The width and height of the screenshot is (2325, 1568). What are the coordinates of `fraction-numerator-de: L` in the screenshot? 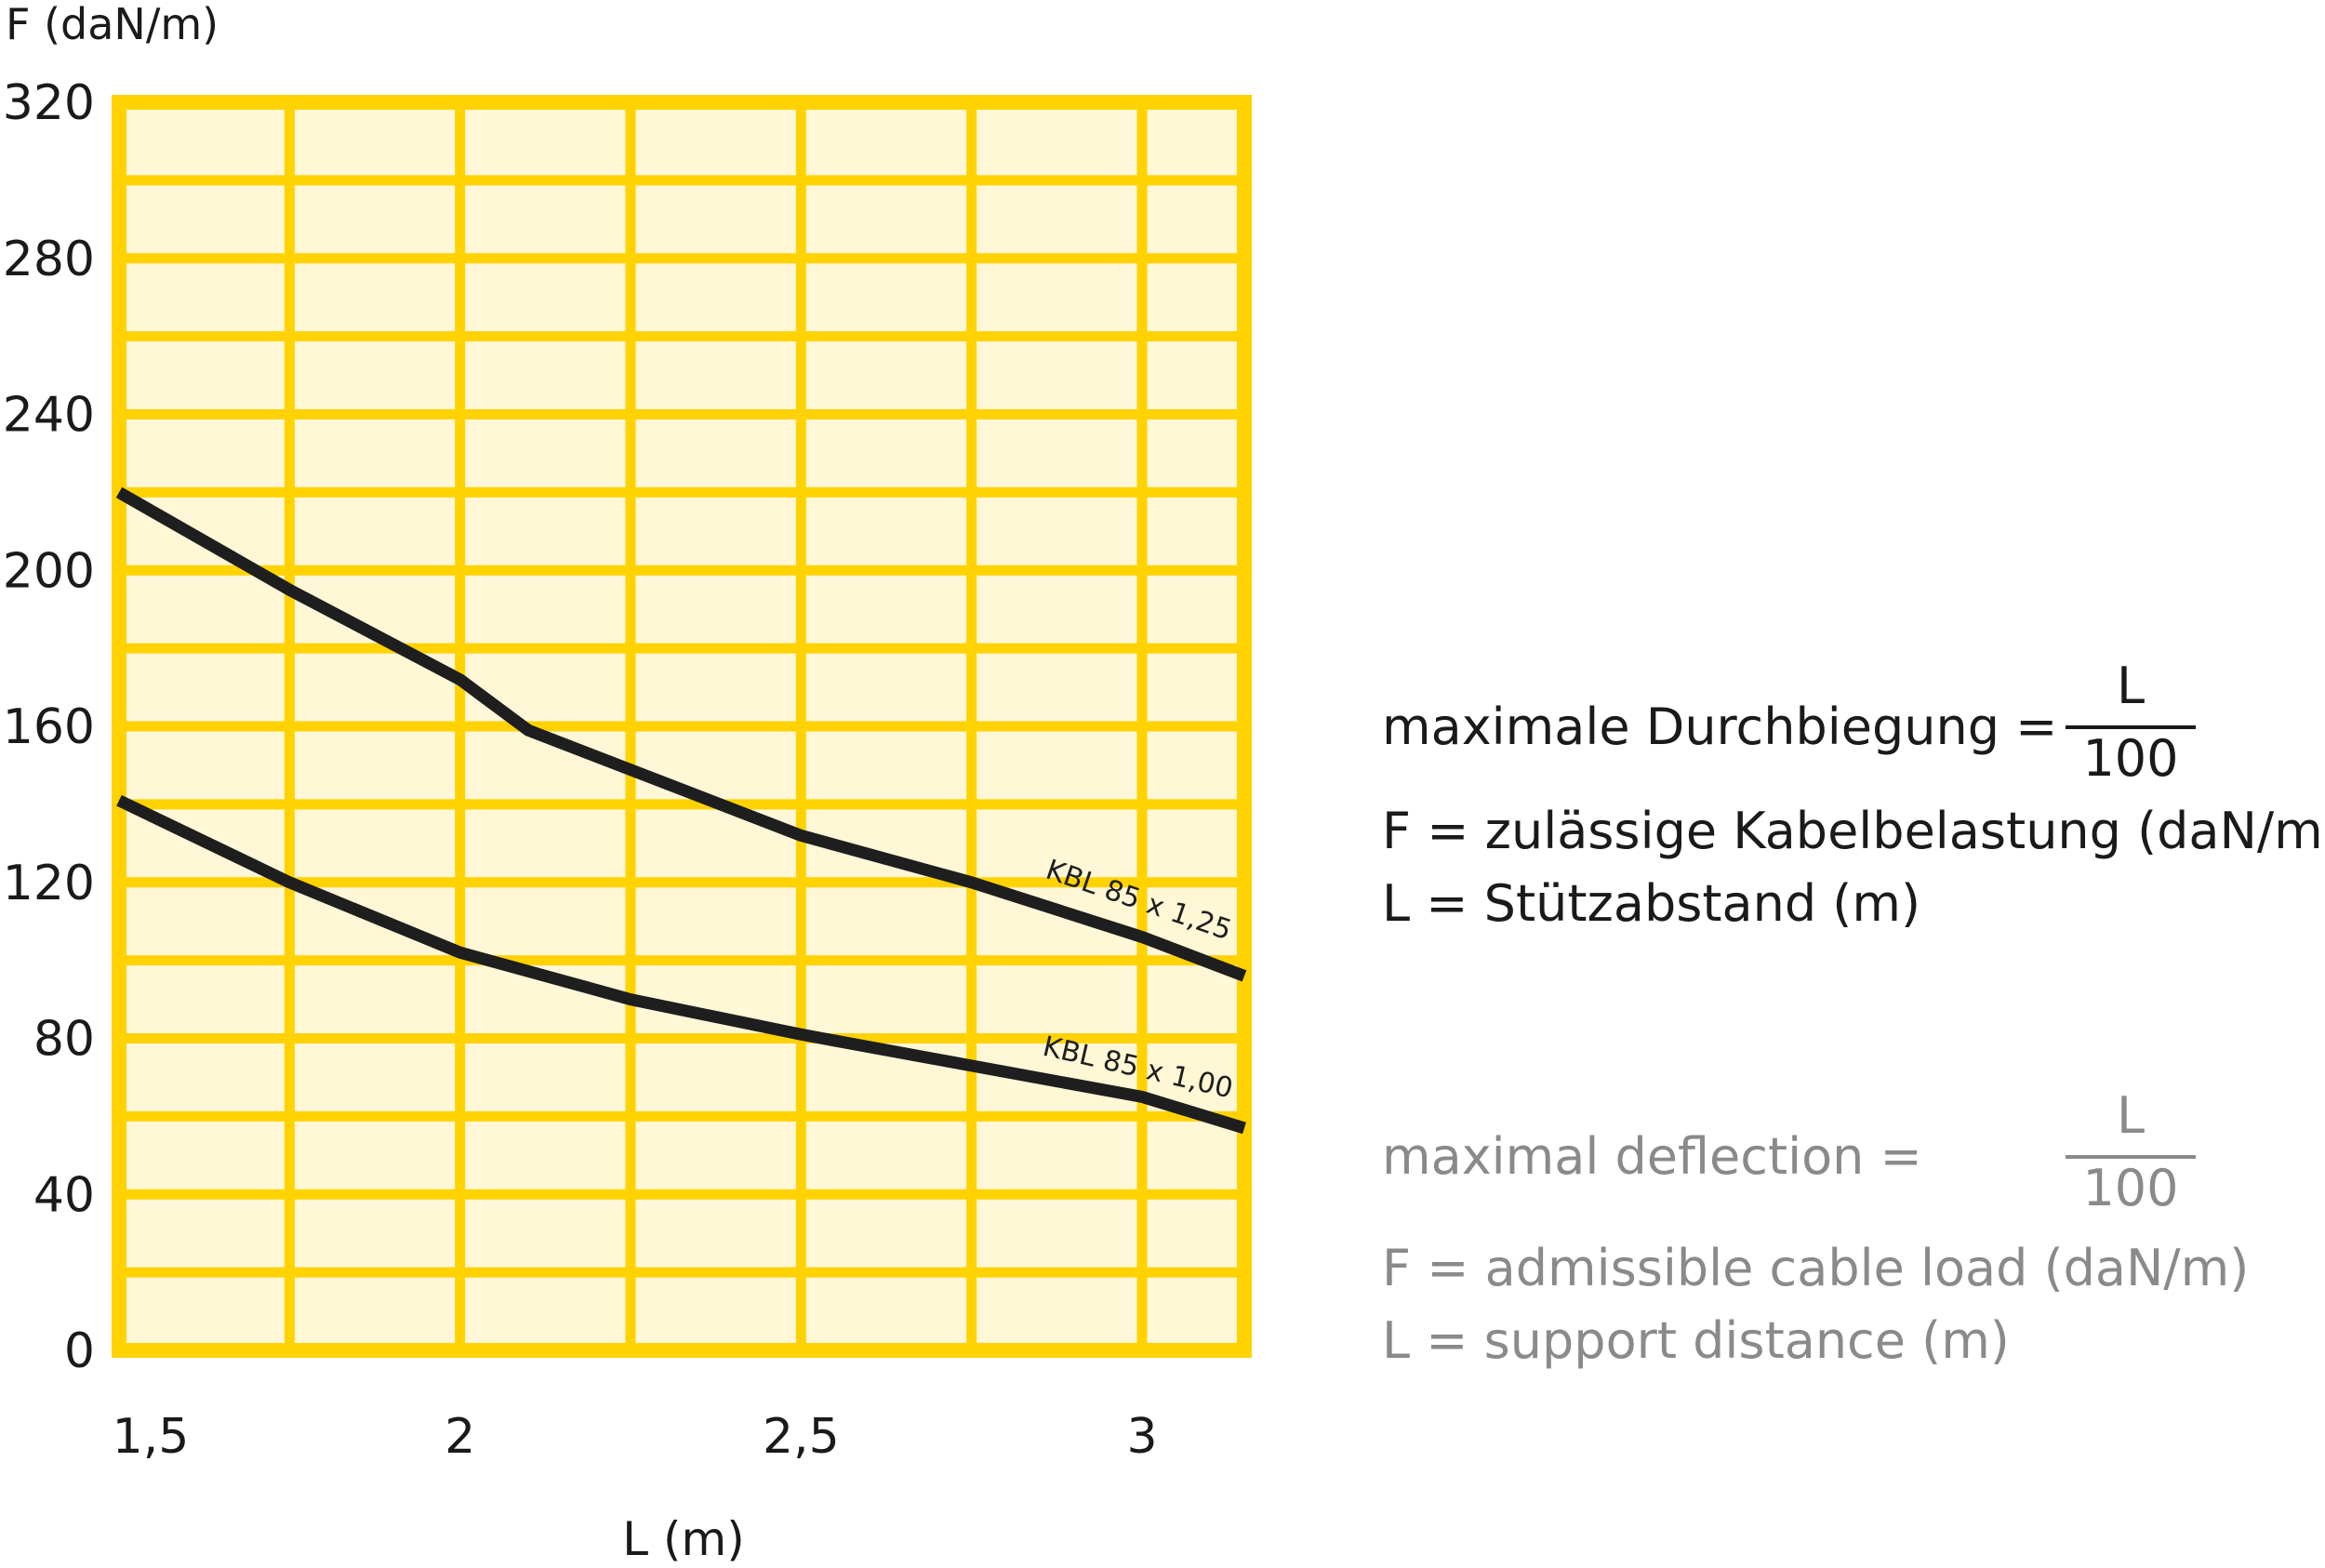 It's located at (2131, 686).